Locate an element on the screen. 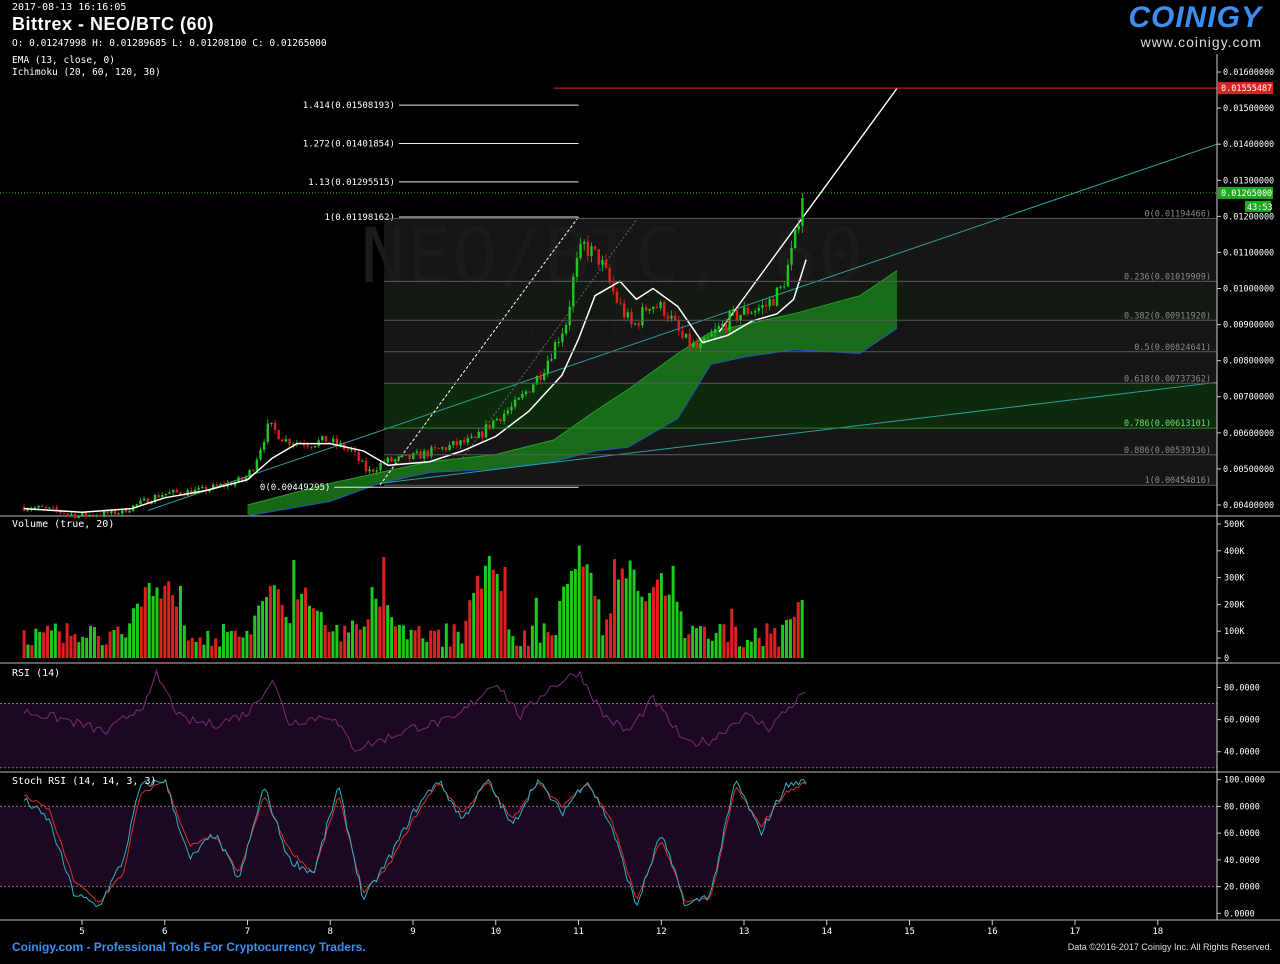  stoch-tick-label: 60.0000 is located at coordinates (1242, 834).